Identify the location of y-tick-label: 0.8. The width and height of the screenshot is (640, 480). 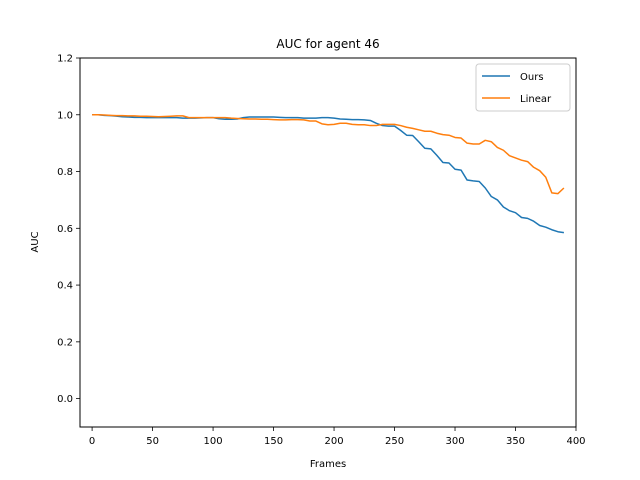
(65, 172).